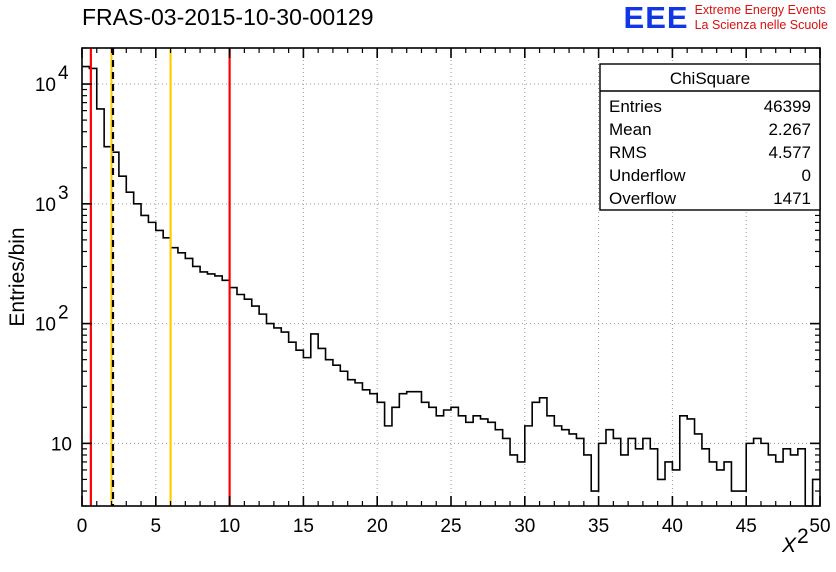 This screenshot has width=836, height=572. I want to click on y-tick-label-exponent: 4, so click(63, 73).